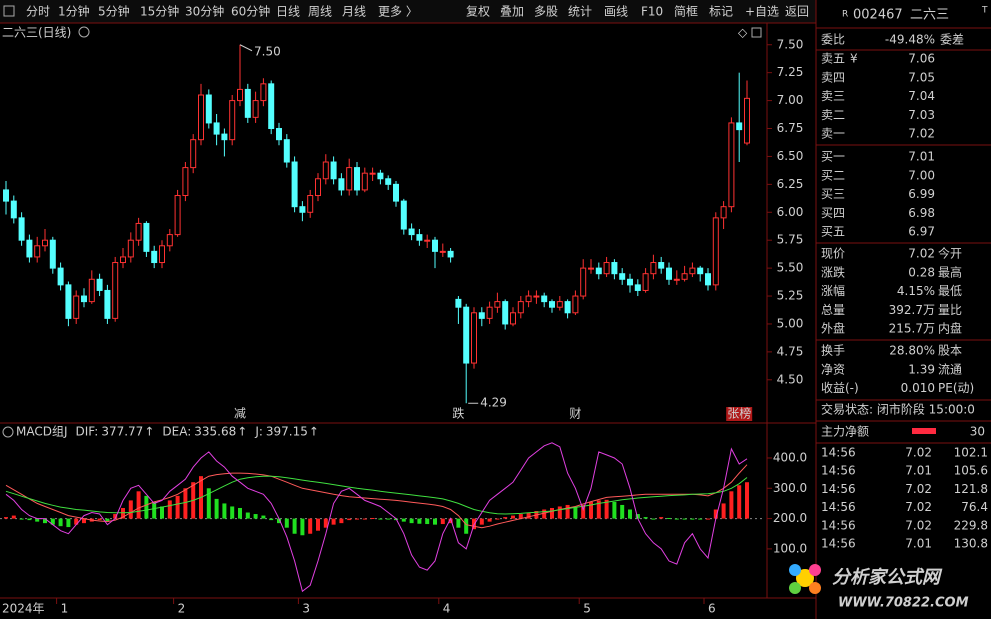 The image size is (991, 619). Describe the element at coordinates (314, 432) in the screenshot. I see `legend-arrow: ↑` at that location.